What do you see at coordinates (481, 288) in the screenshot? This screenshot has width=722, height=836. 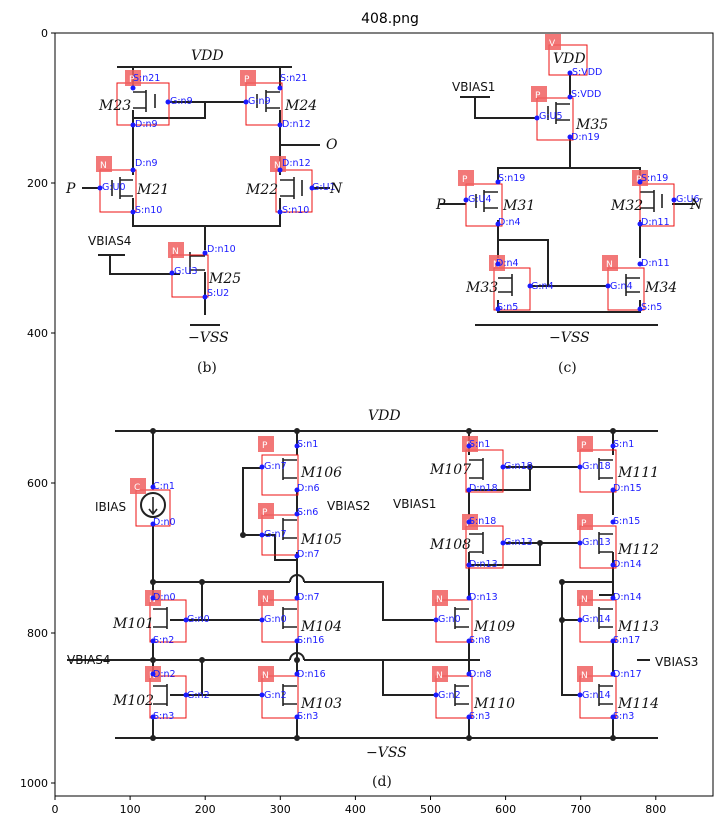 I see `svg-text: M33` at bounding box center [481, 288].